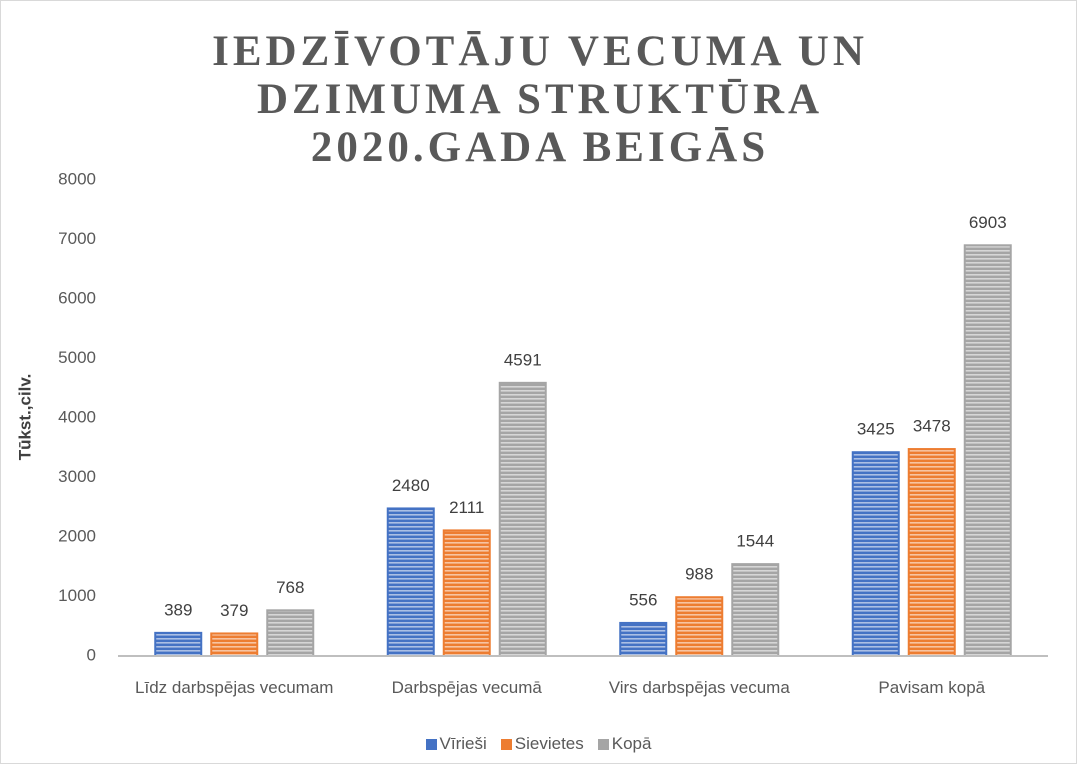  I want to click on data-label: 2111, so click(466, 507).